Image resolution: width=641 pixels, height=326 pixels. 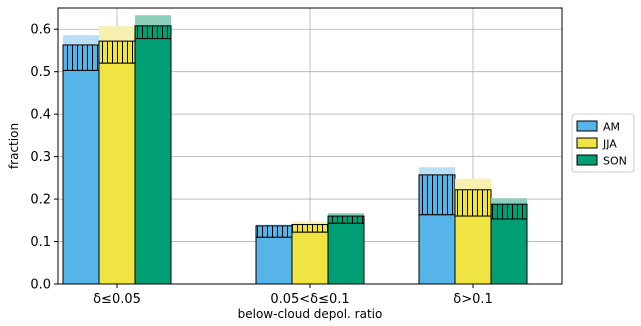 What do you see at coordinates (40, 200) in the screenshot?
I see `y-tick-label: 0.2` at bounding box center [40, 200].